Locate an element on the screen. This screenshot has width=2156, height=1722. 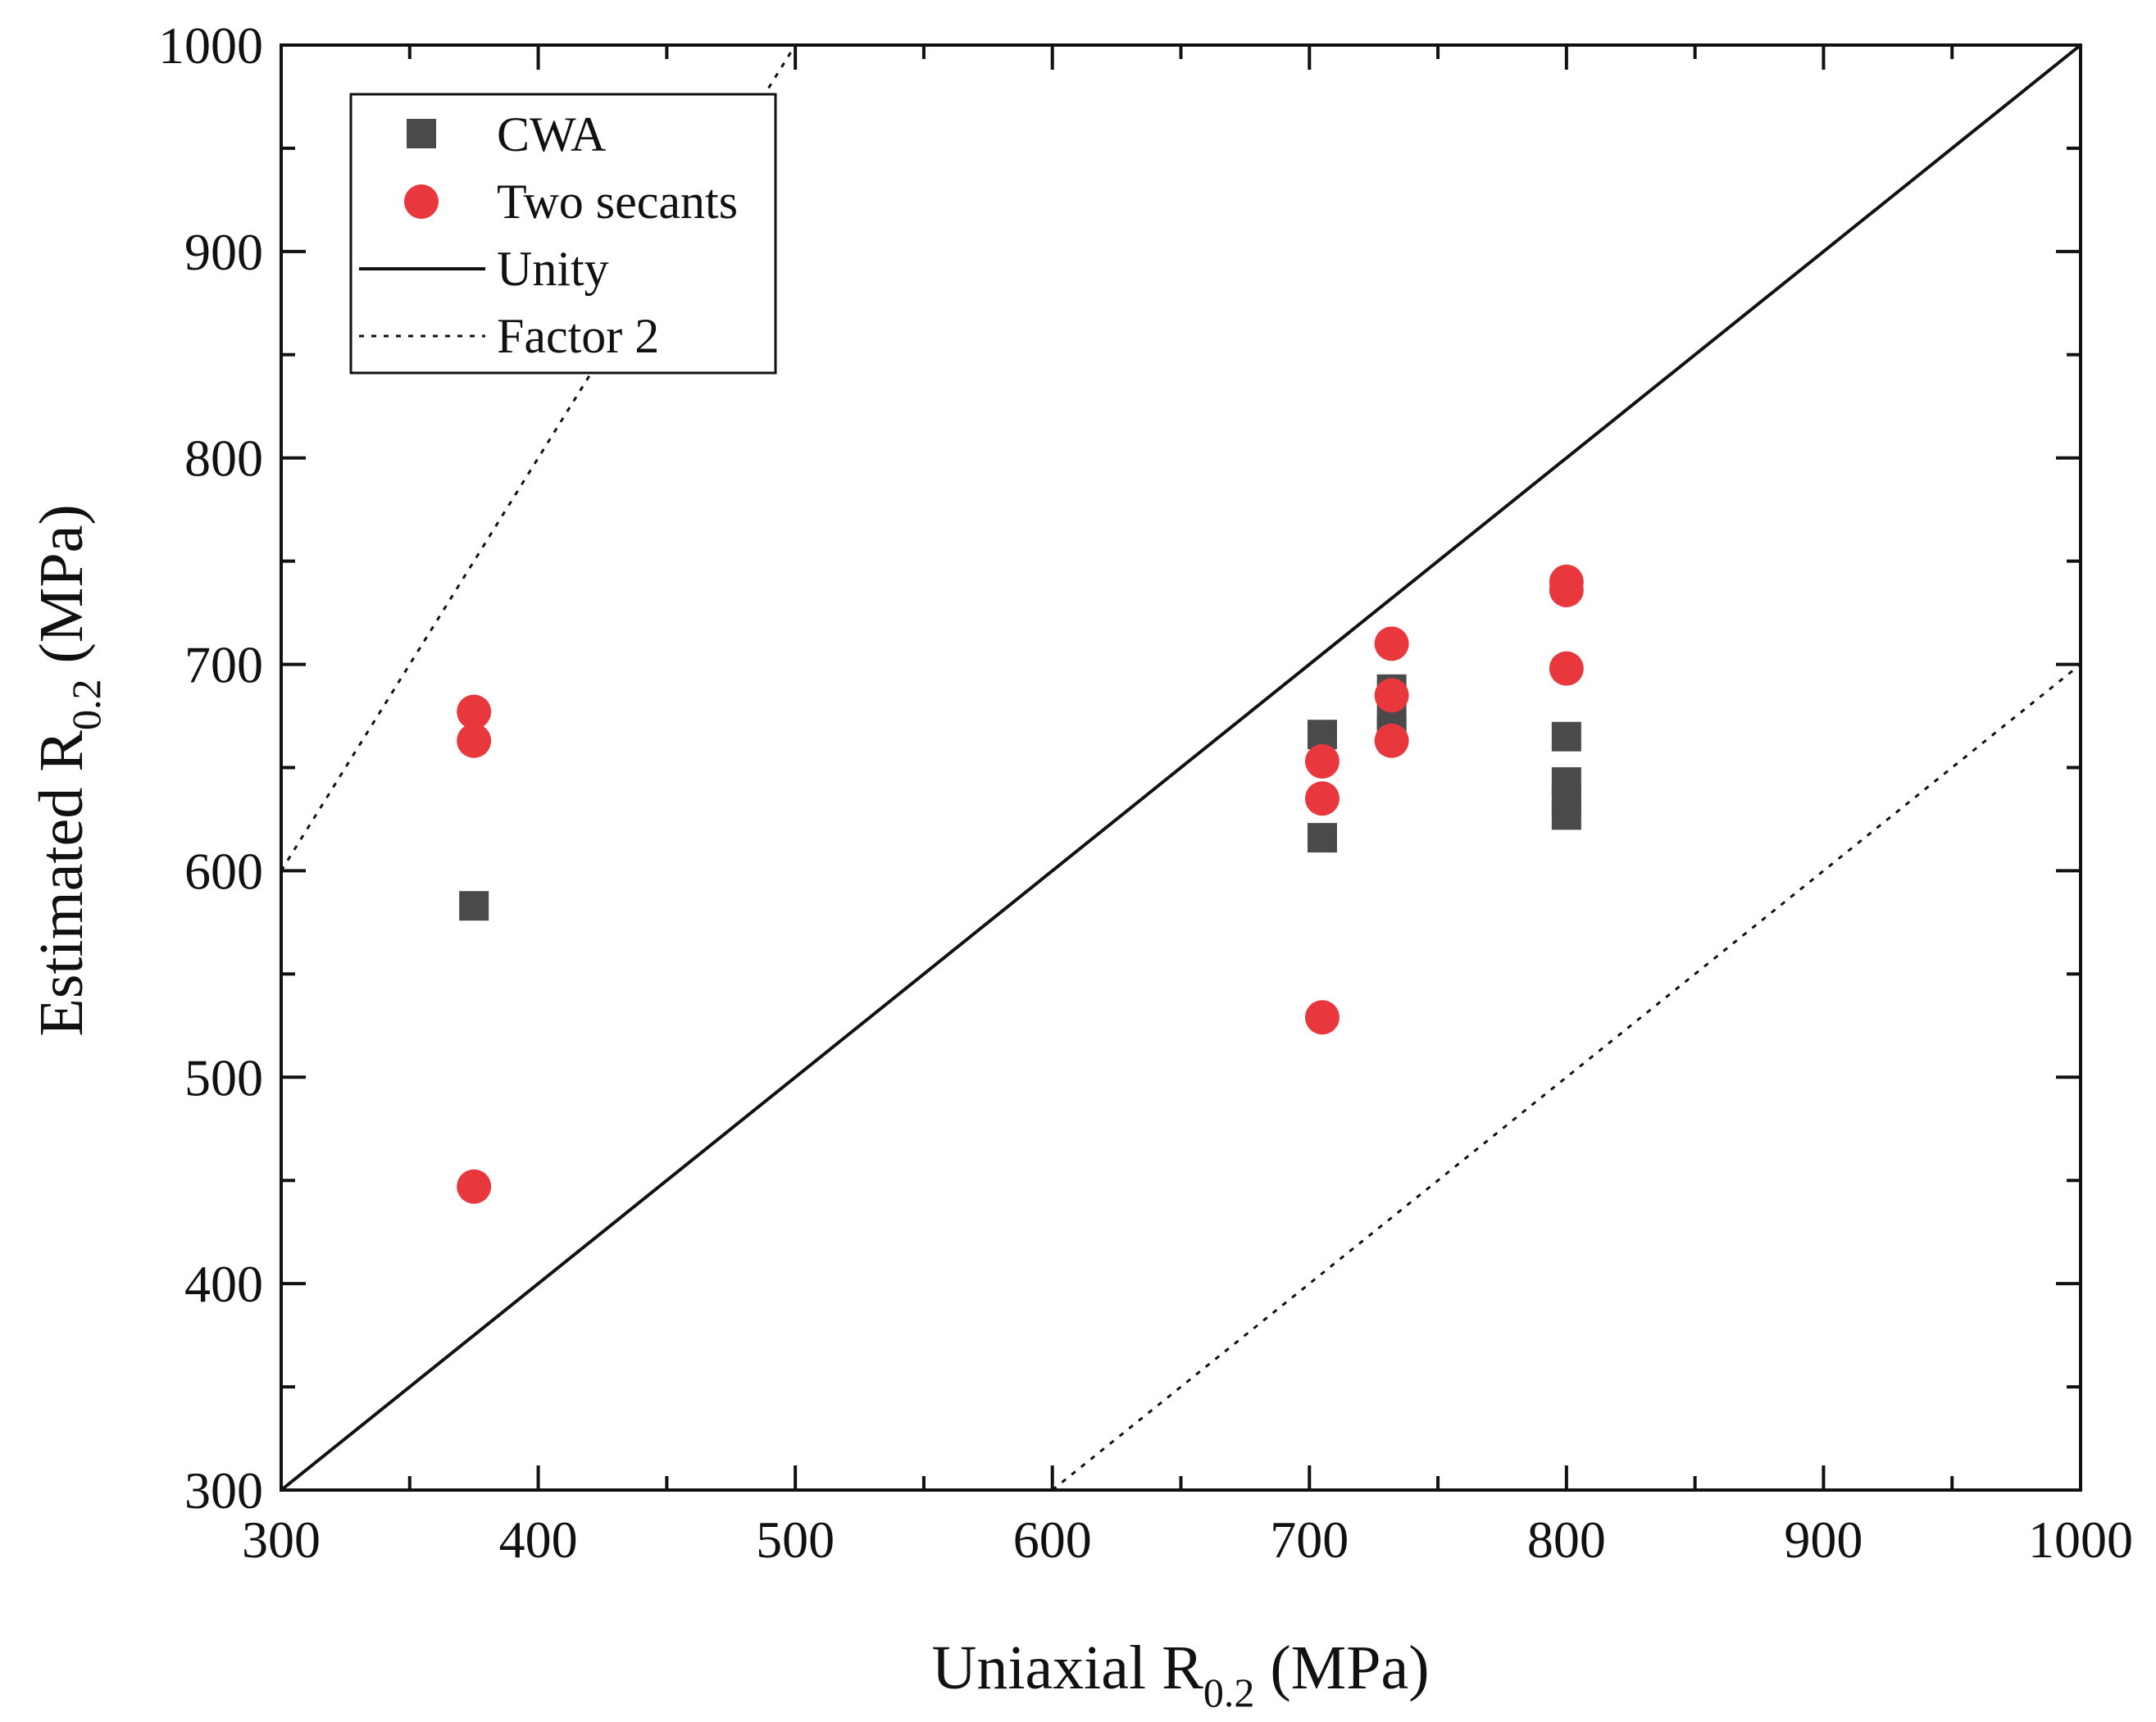
x-tick-label: 900 is located at coordinates (1823, 1540).